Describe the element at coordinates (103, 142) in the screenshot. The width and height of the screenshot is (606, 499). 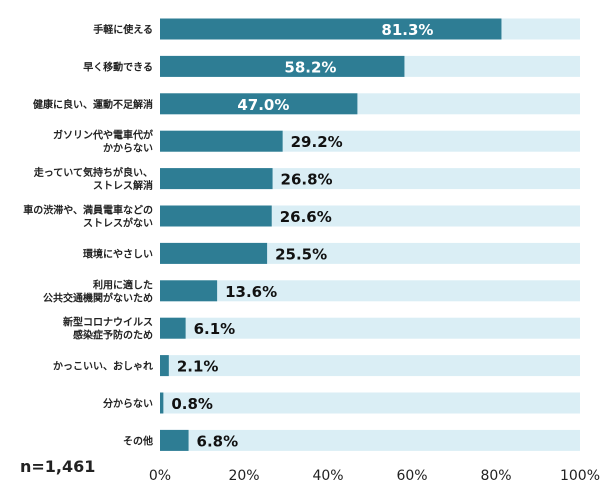
I see `category-label-3: ガソリン代や電車代がかからない` at that location.